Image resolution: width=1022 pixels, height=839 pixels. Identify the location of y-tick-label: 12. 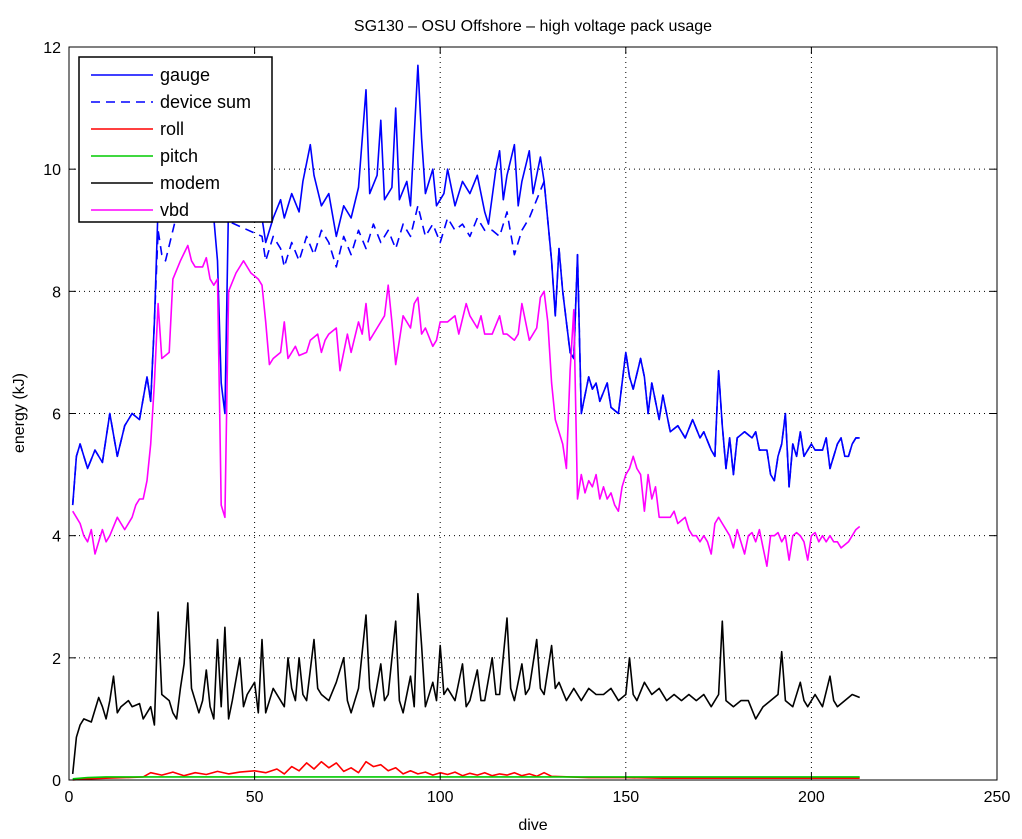
(52, 48).